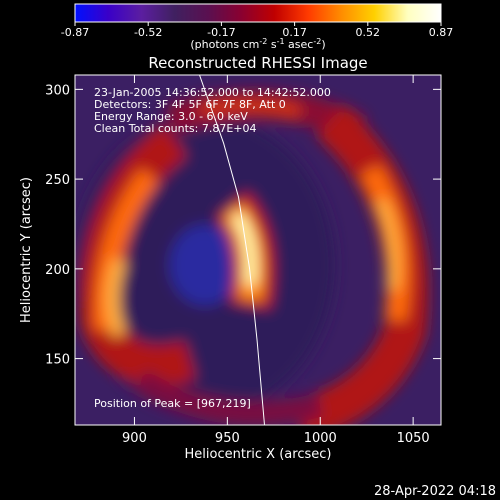  Describe the element at coordinates (294, 32) in the screenshot. I see `colorbar-tick-label: 0.17` at that location.